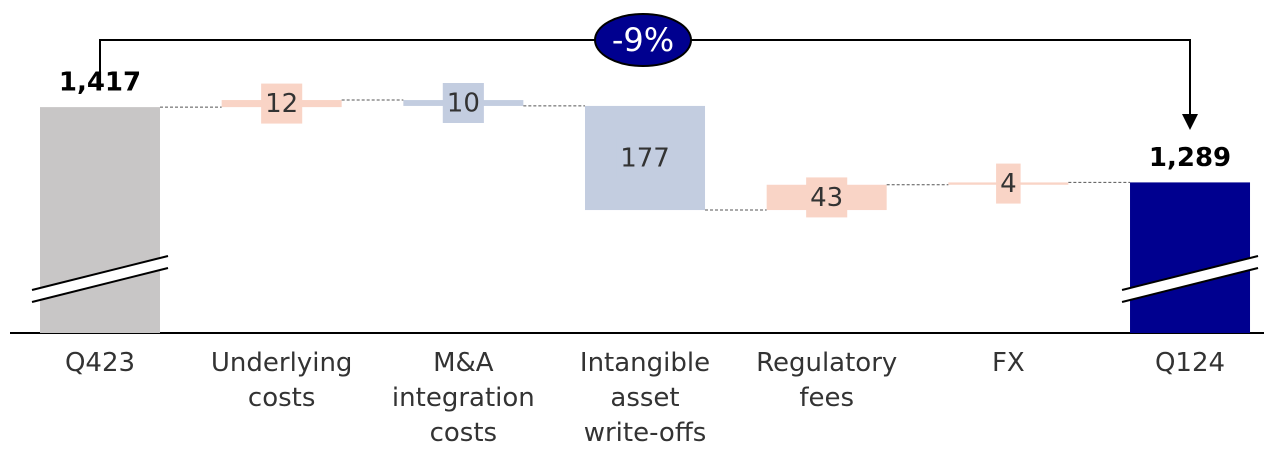  I want to click on x-tick-label: Underlying costs, so click(282, 380).